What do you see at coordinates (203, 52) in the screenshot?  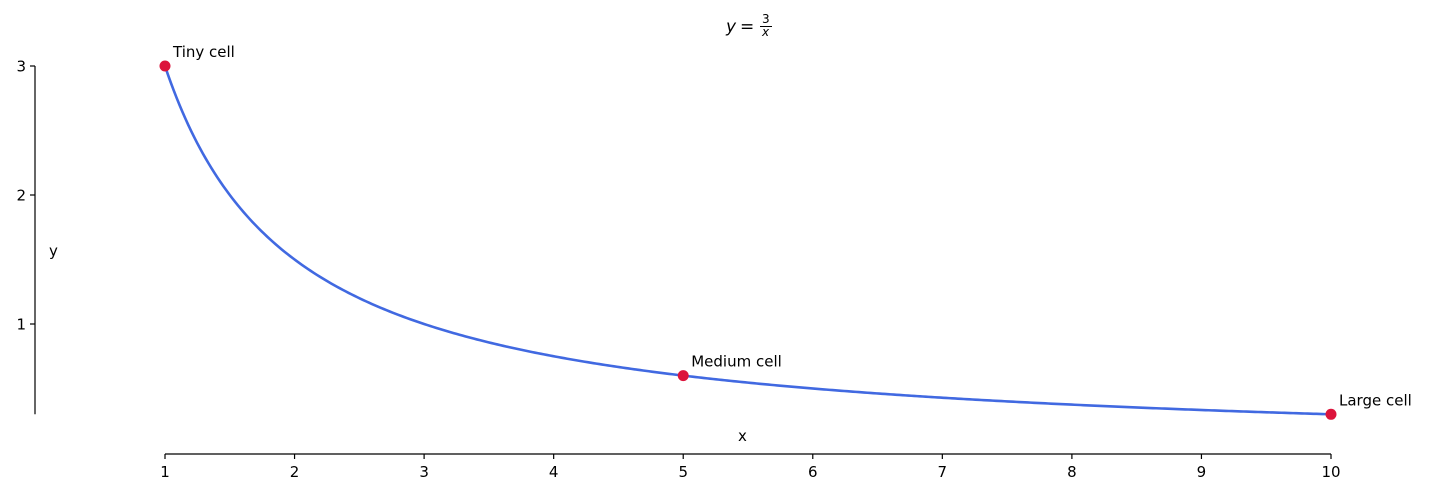 I see `point-annotation: Tiny cell` at bounding box center [203, 52].